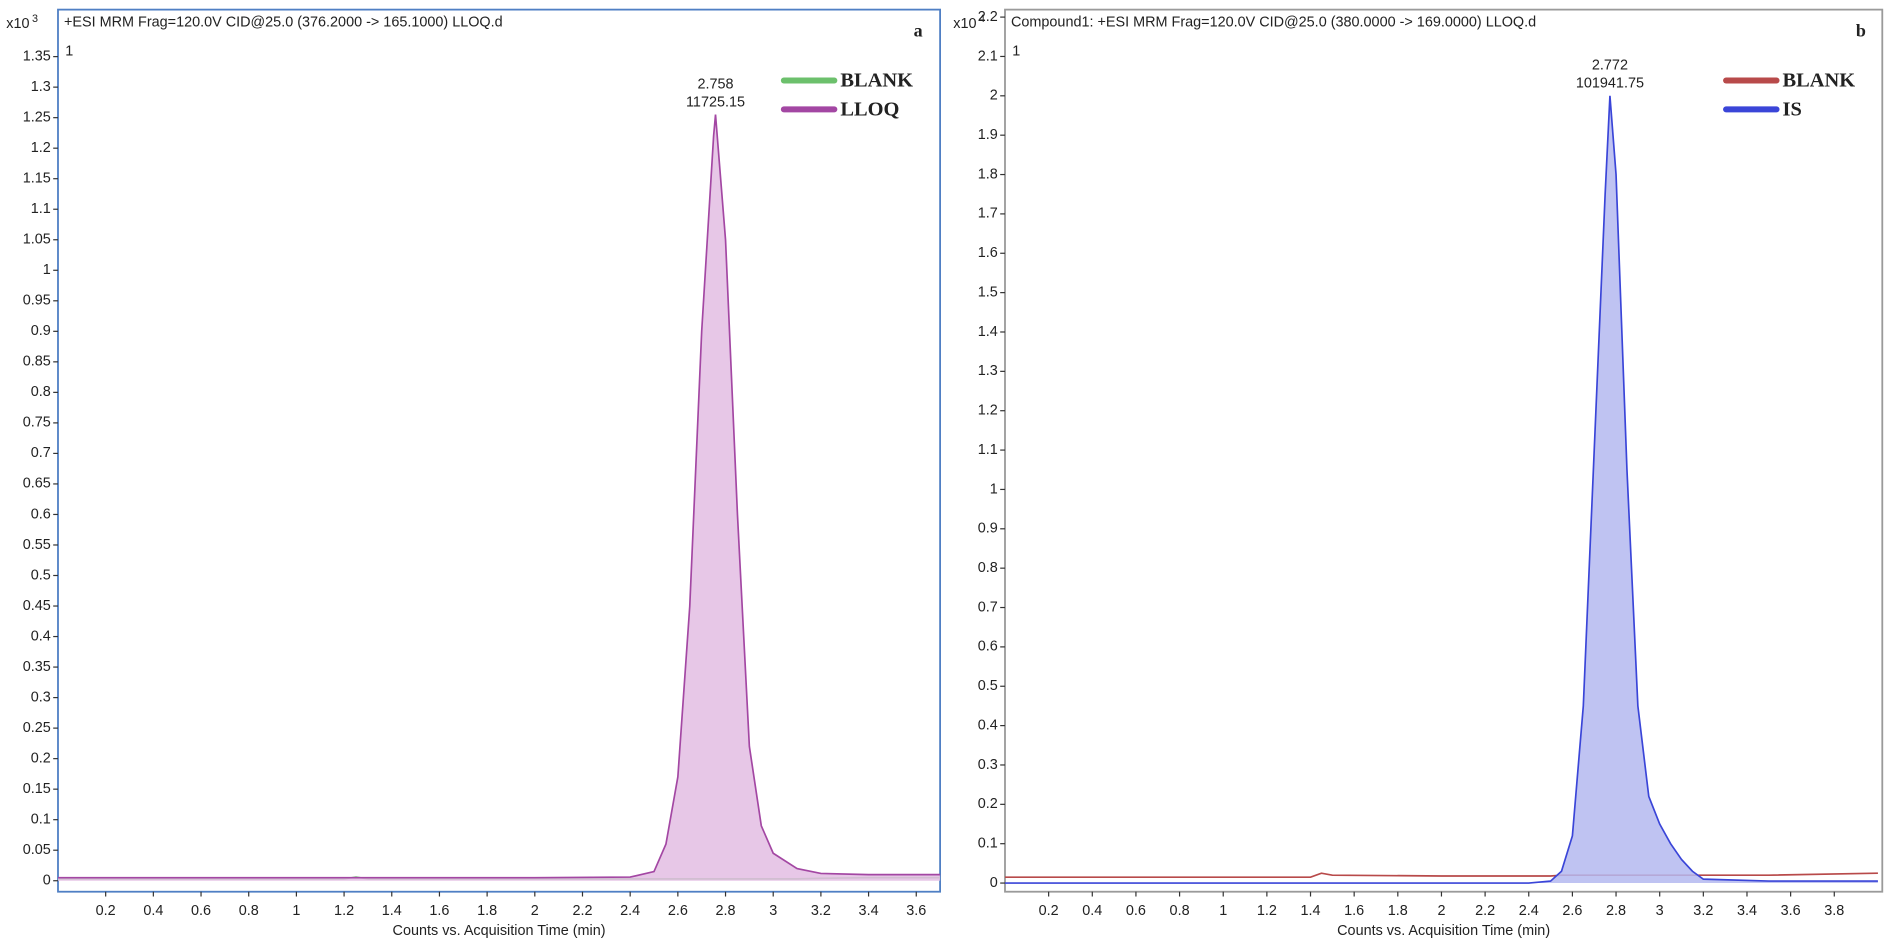 The height and width of the screenshot is (952, 1885). I want to click on y-tick-label: 0.95, so click(37, 301).